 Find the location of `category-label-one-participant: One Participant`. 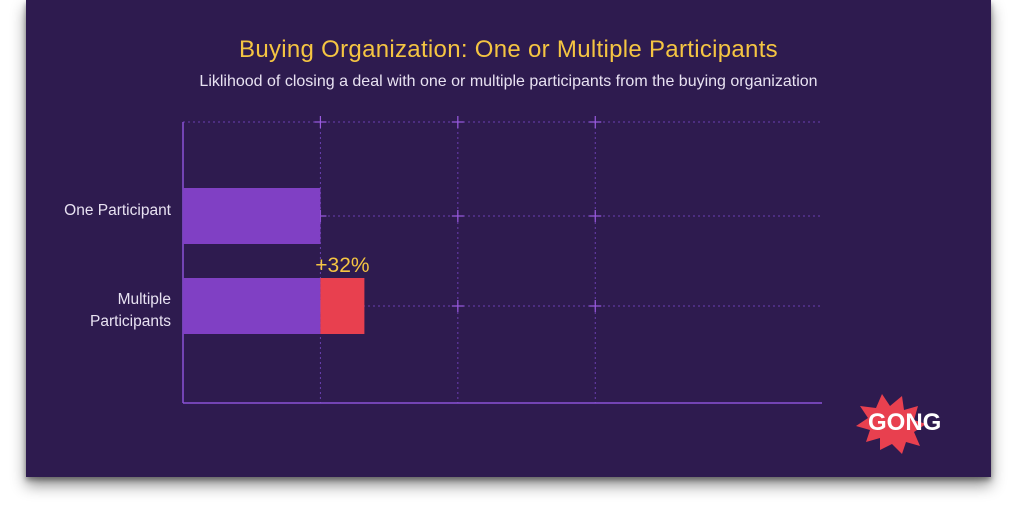

category-label-one-participant: One Participant is located at coordinates (98, 211).